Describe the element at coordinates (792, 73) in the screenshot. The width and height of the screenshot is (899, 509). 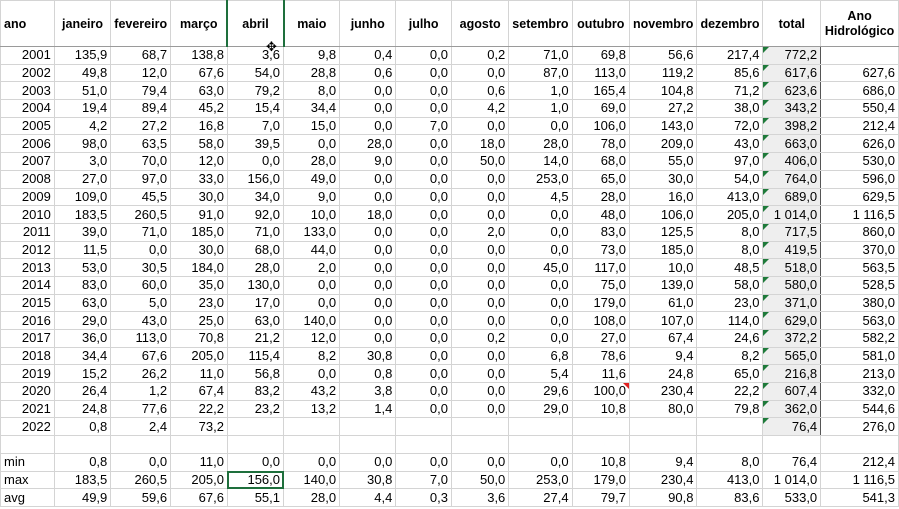
I see `total-cell: 617,6` at that location.